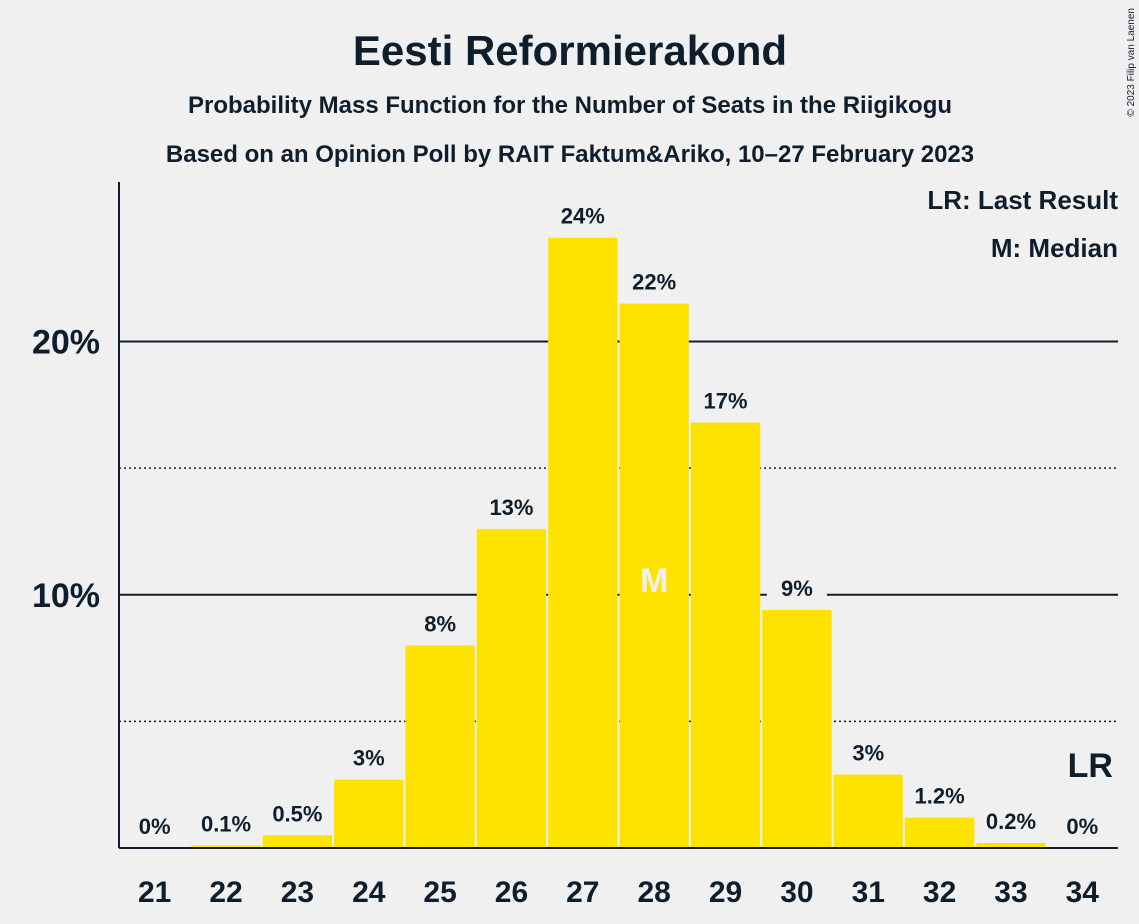 The image size is (1139, 924). I want to click on x-tick-label: 31, so click(868, 892).